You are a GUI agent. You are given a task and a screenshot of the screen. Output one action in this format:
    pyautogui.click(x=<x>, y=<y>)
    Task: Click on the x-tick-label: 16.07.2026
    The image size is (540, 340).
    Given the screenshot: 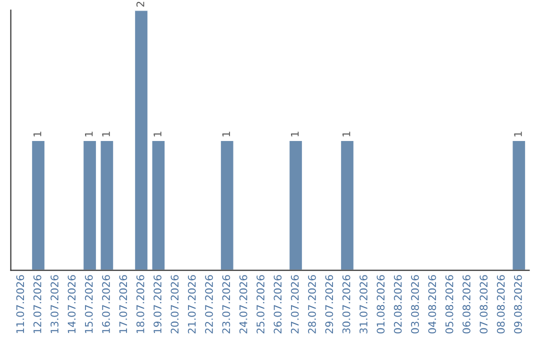 What is the action you would take?
    pyautogui.click(x=106, y=304)
    